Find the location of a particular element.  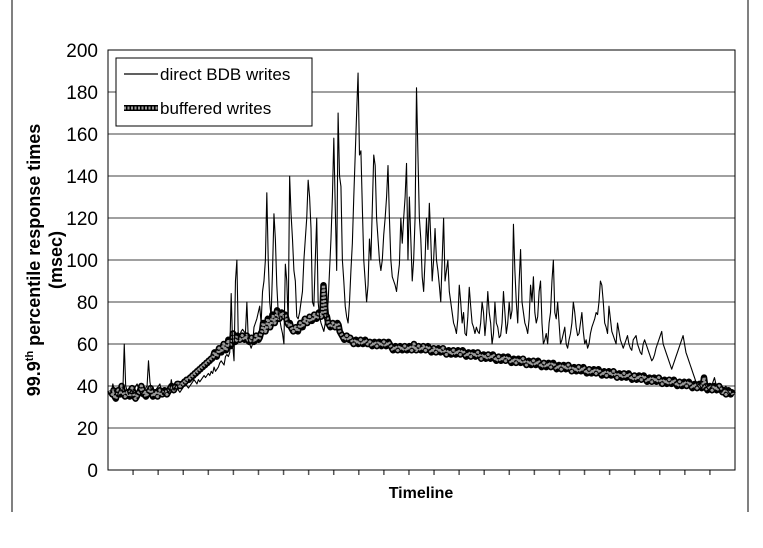

legend-label-direct: direct BDB writes is located at coordinates (225, 74).